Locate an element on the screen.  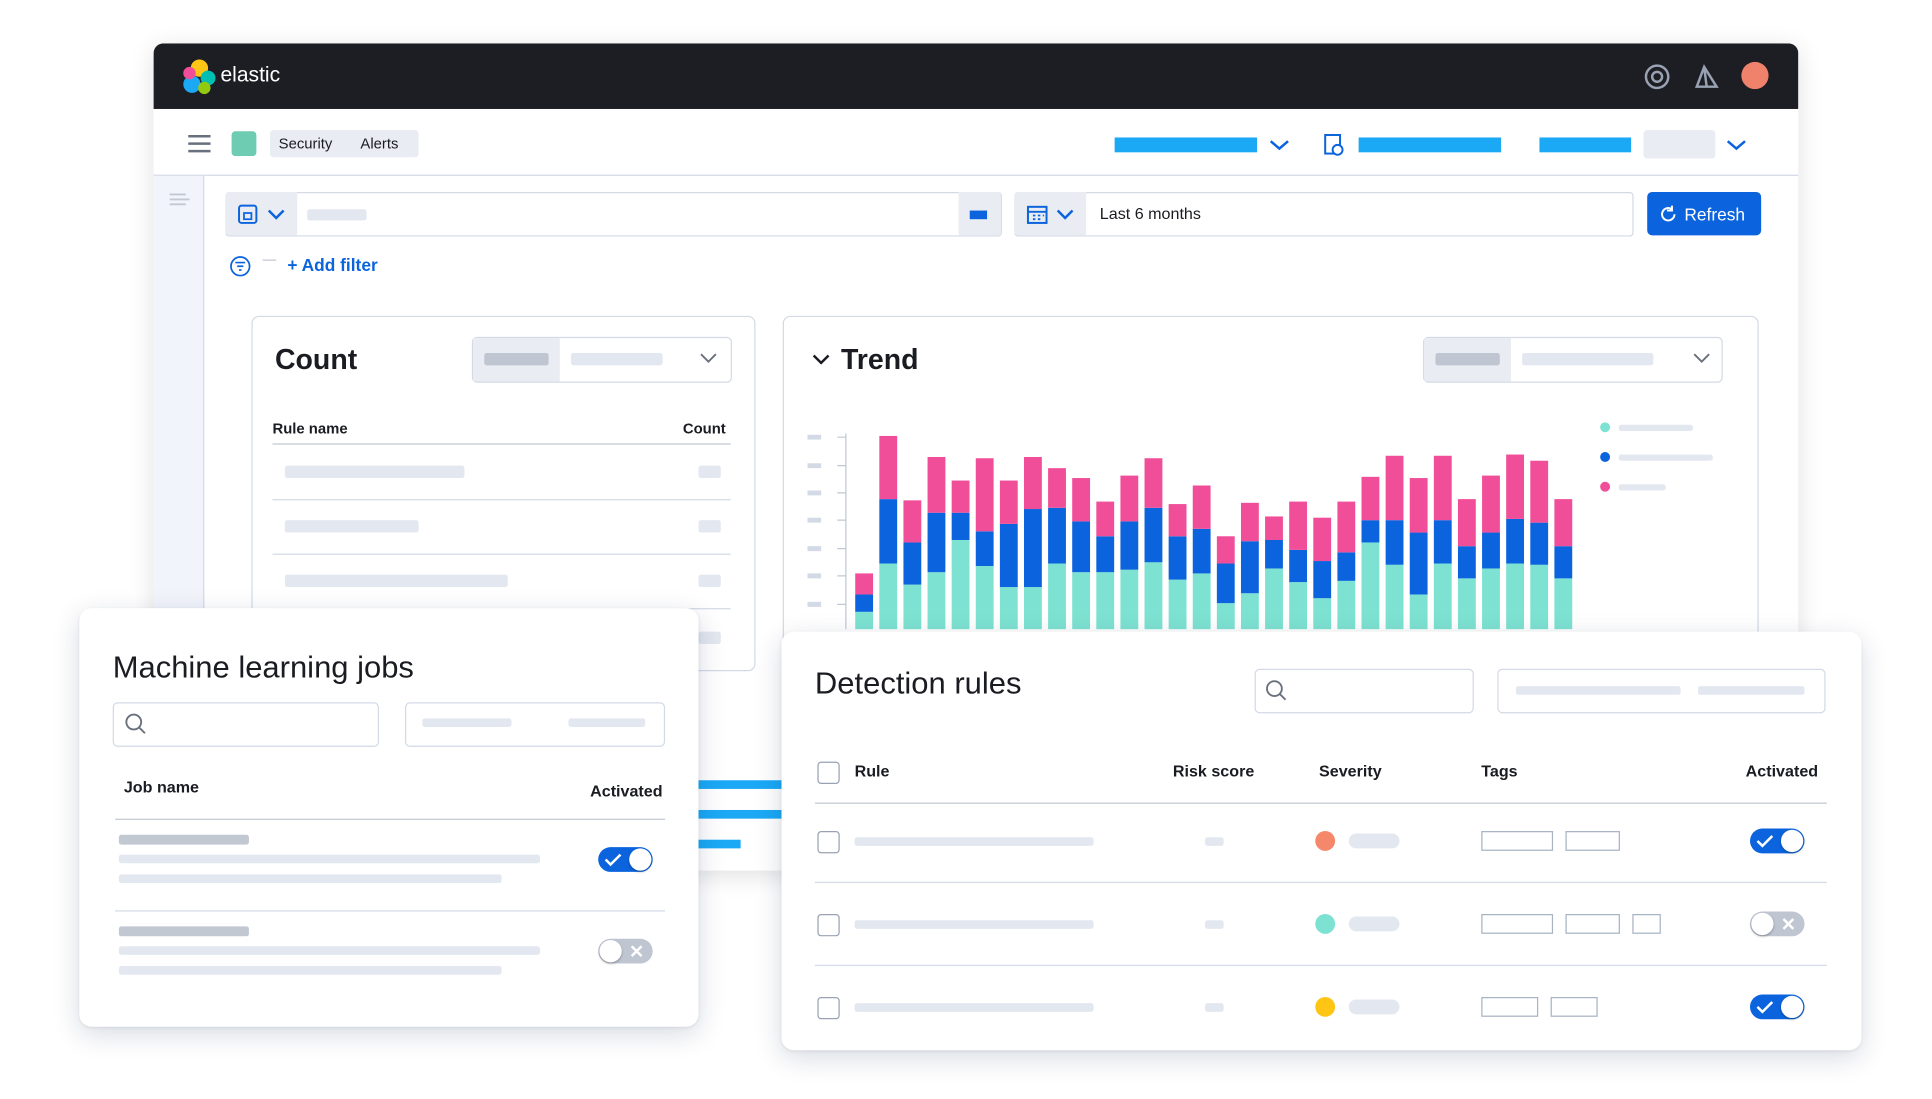
doc-icon is located at coordinates (1334, 145).